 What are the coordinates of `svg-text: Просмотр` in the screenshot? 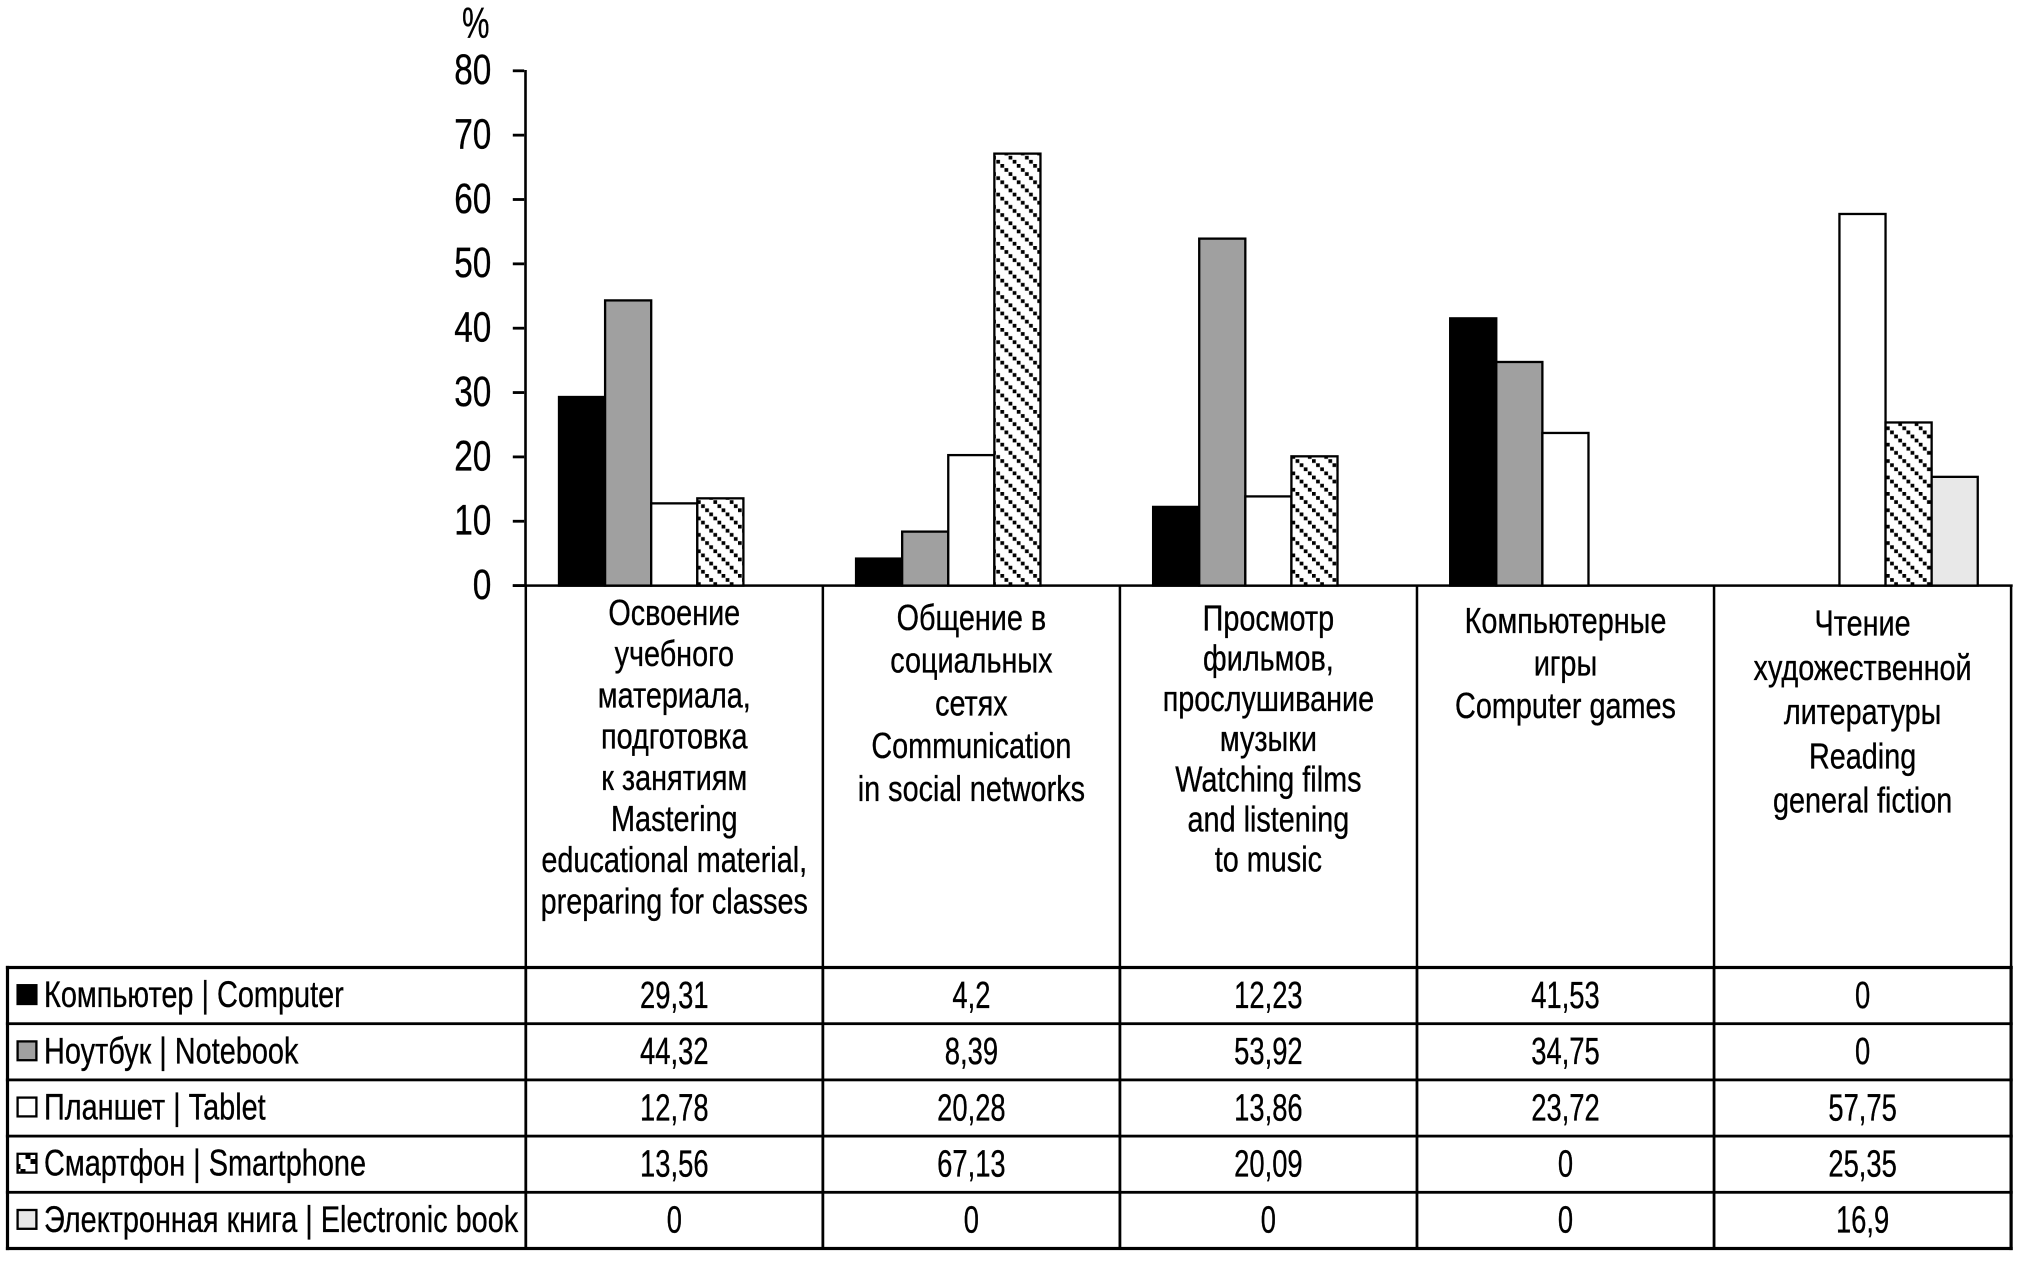 It's located at (1269, 618).